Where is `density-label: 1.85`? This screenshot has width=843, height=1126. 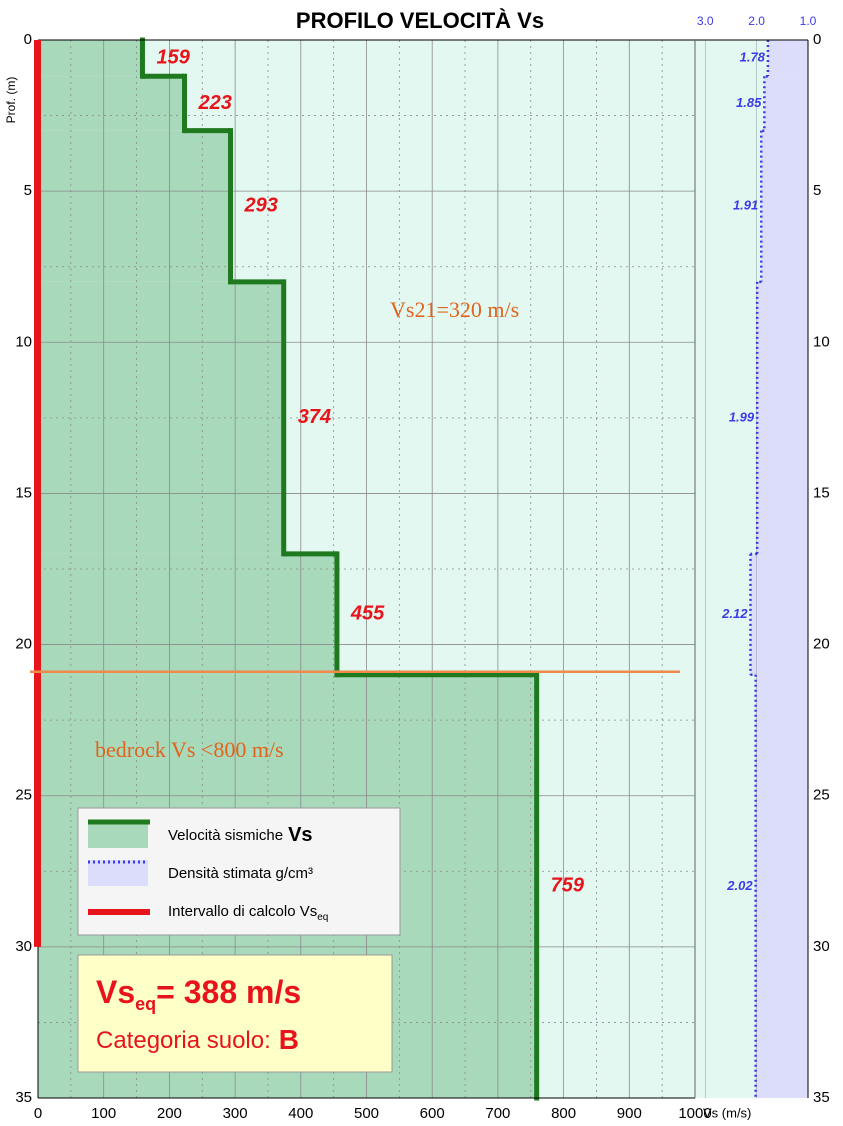
density-label: 1.85 is located at coordinates (749, 102).